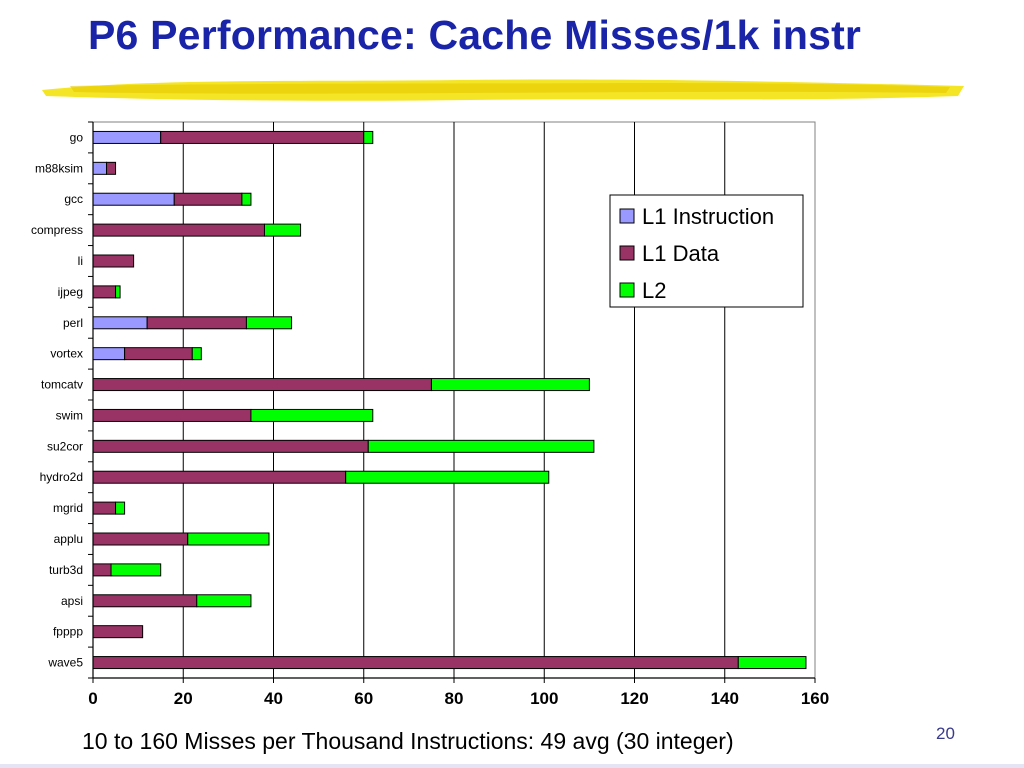 The image size is (1024, 768). Describe the element at coordinates (654, 290) in the screenshot. I see `legend-label: L2` at that location.